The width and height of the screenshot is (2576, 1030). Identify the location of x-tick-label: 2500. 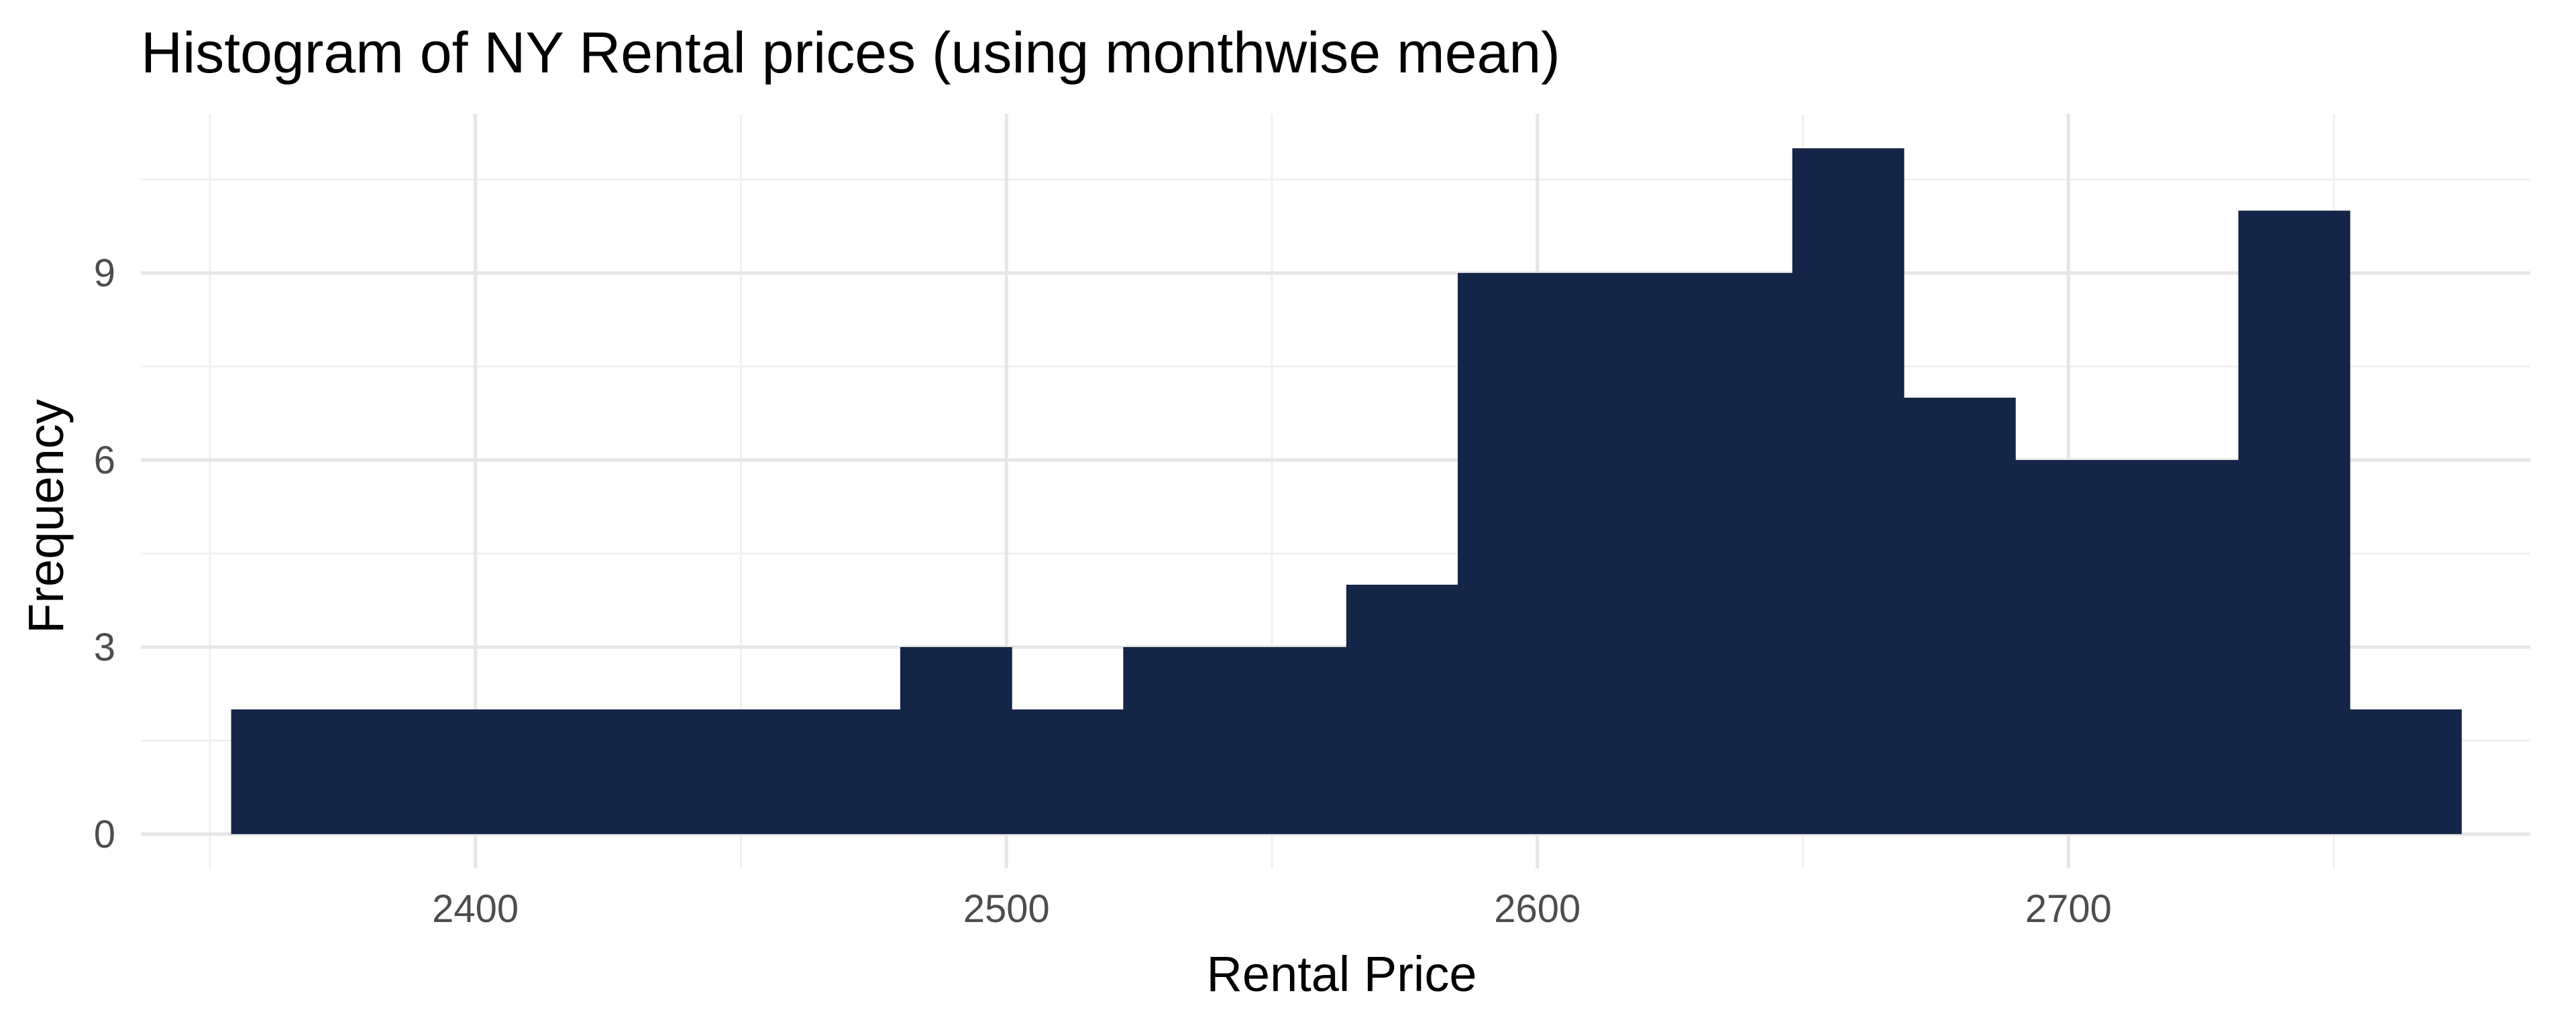
(1006, 909).